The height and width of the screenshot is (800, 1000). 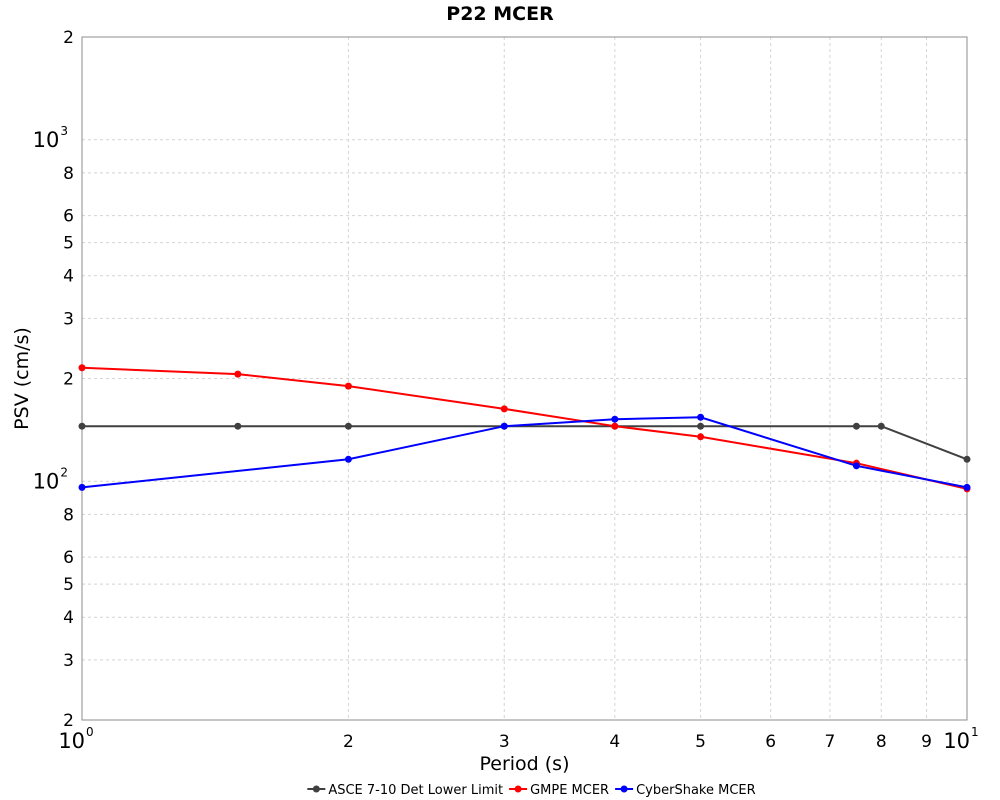 What do you see at coordinates (415, 790) in the screenshot?
I see `legend-label: ASCE 7-10 Det Lower Limit` at bounding box center [415, 790].